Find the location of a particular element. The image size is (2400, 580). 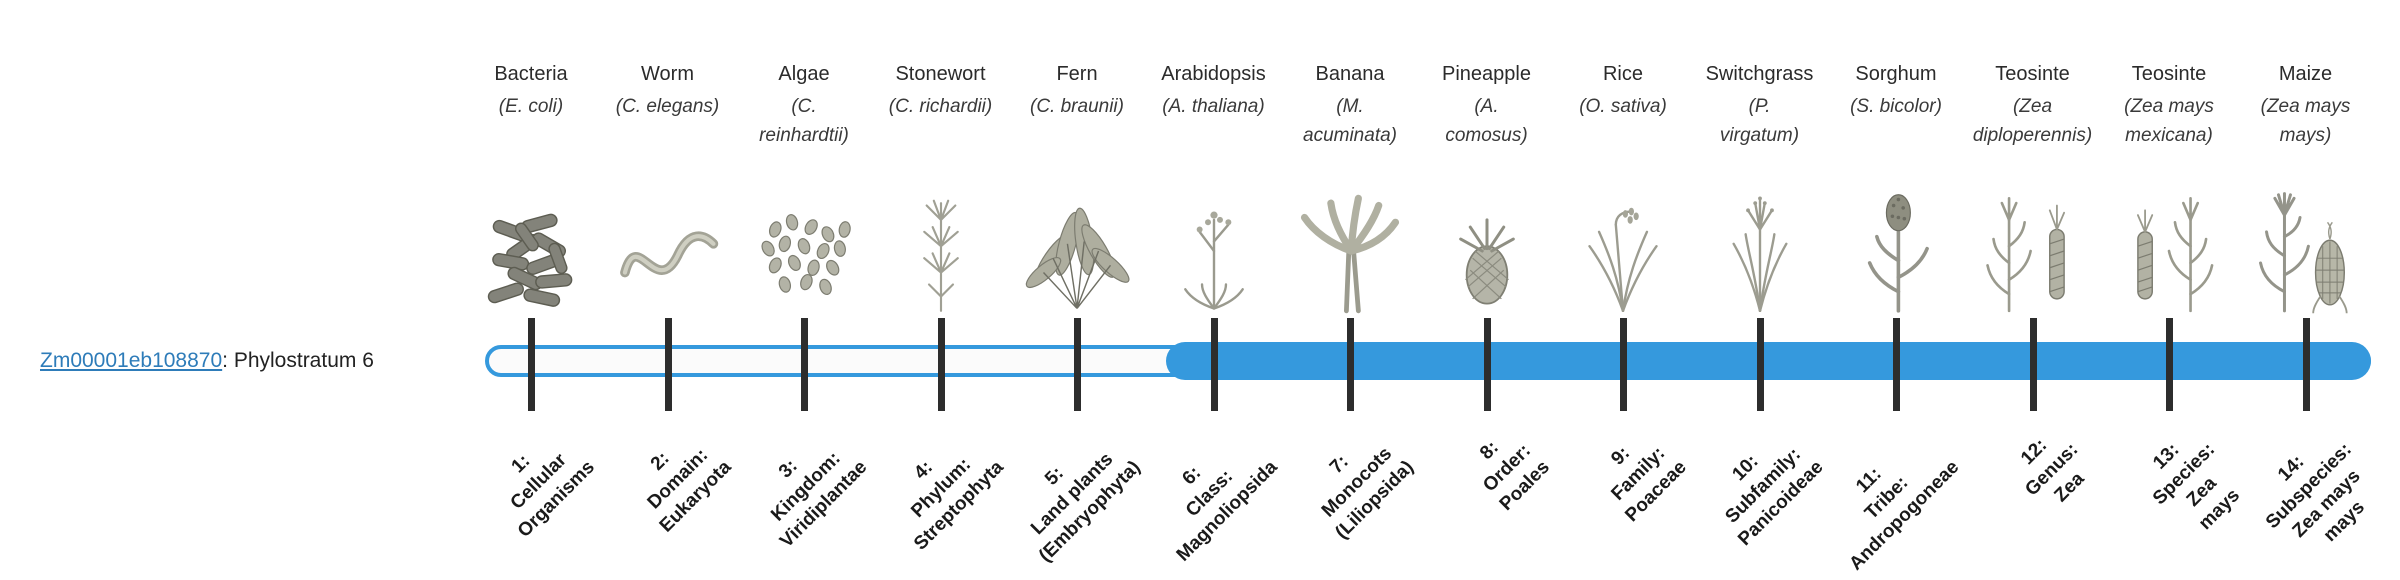

phylostratum-tick-label: 6: Class: Magnoliopsida is located at coordinates (1227, 511).